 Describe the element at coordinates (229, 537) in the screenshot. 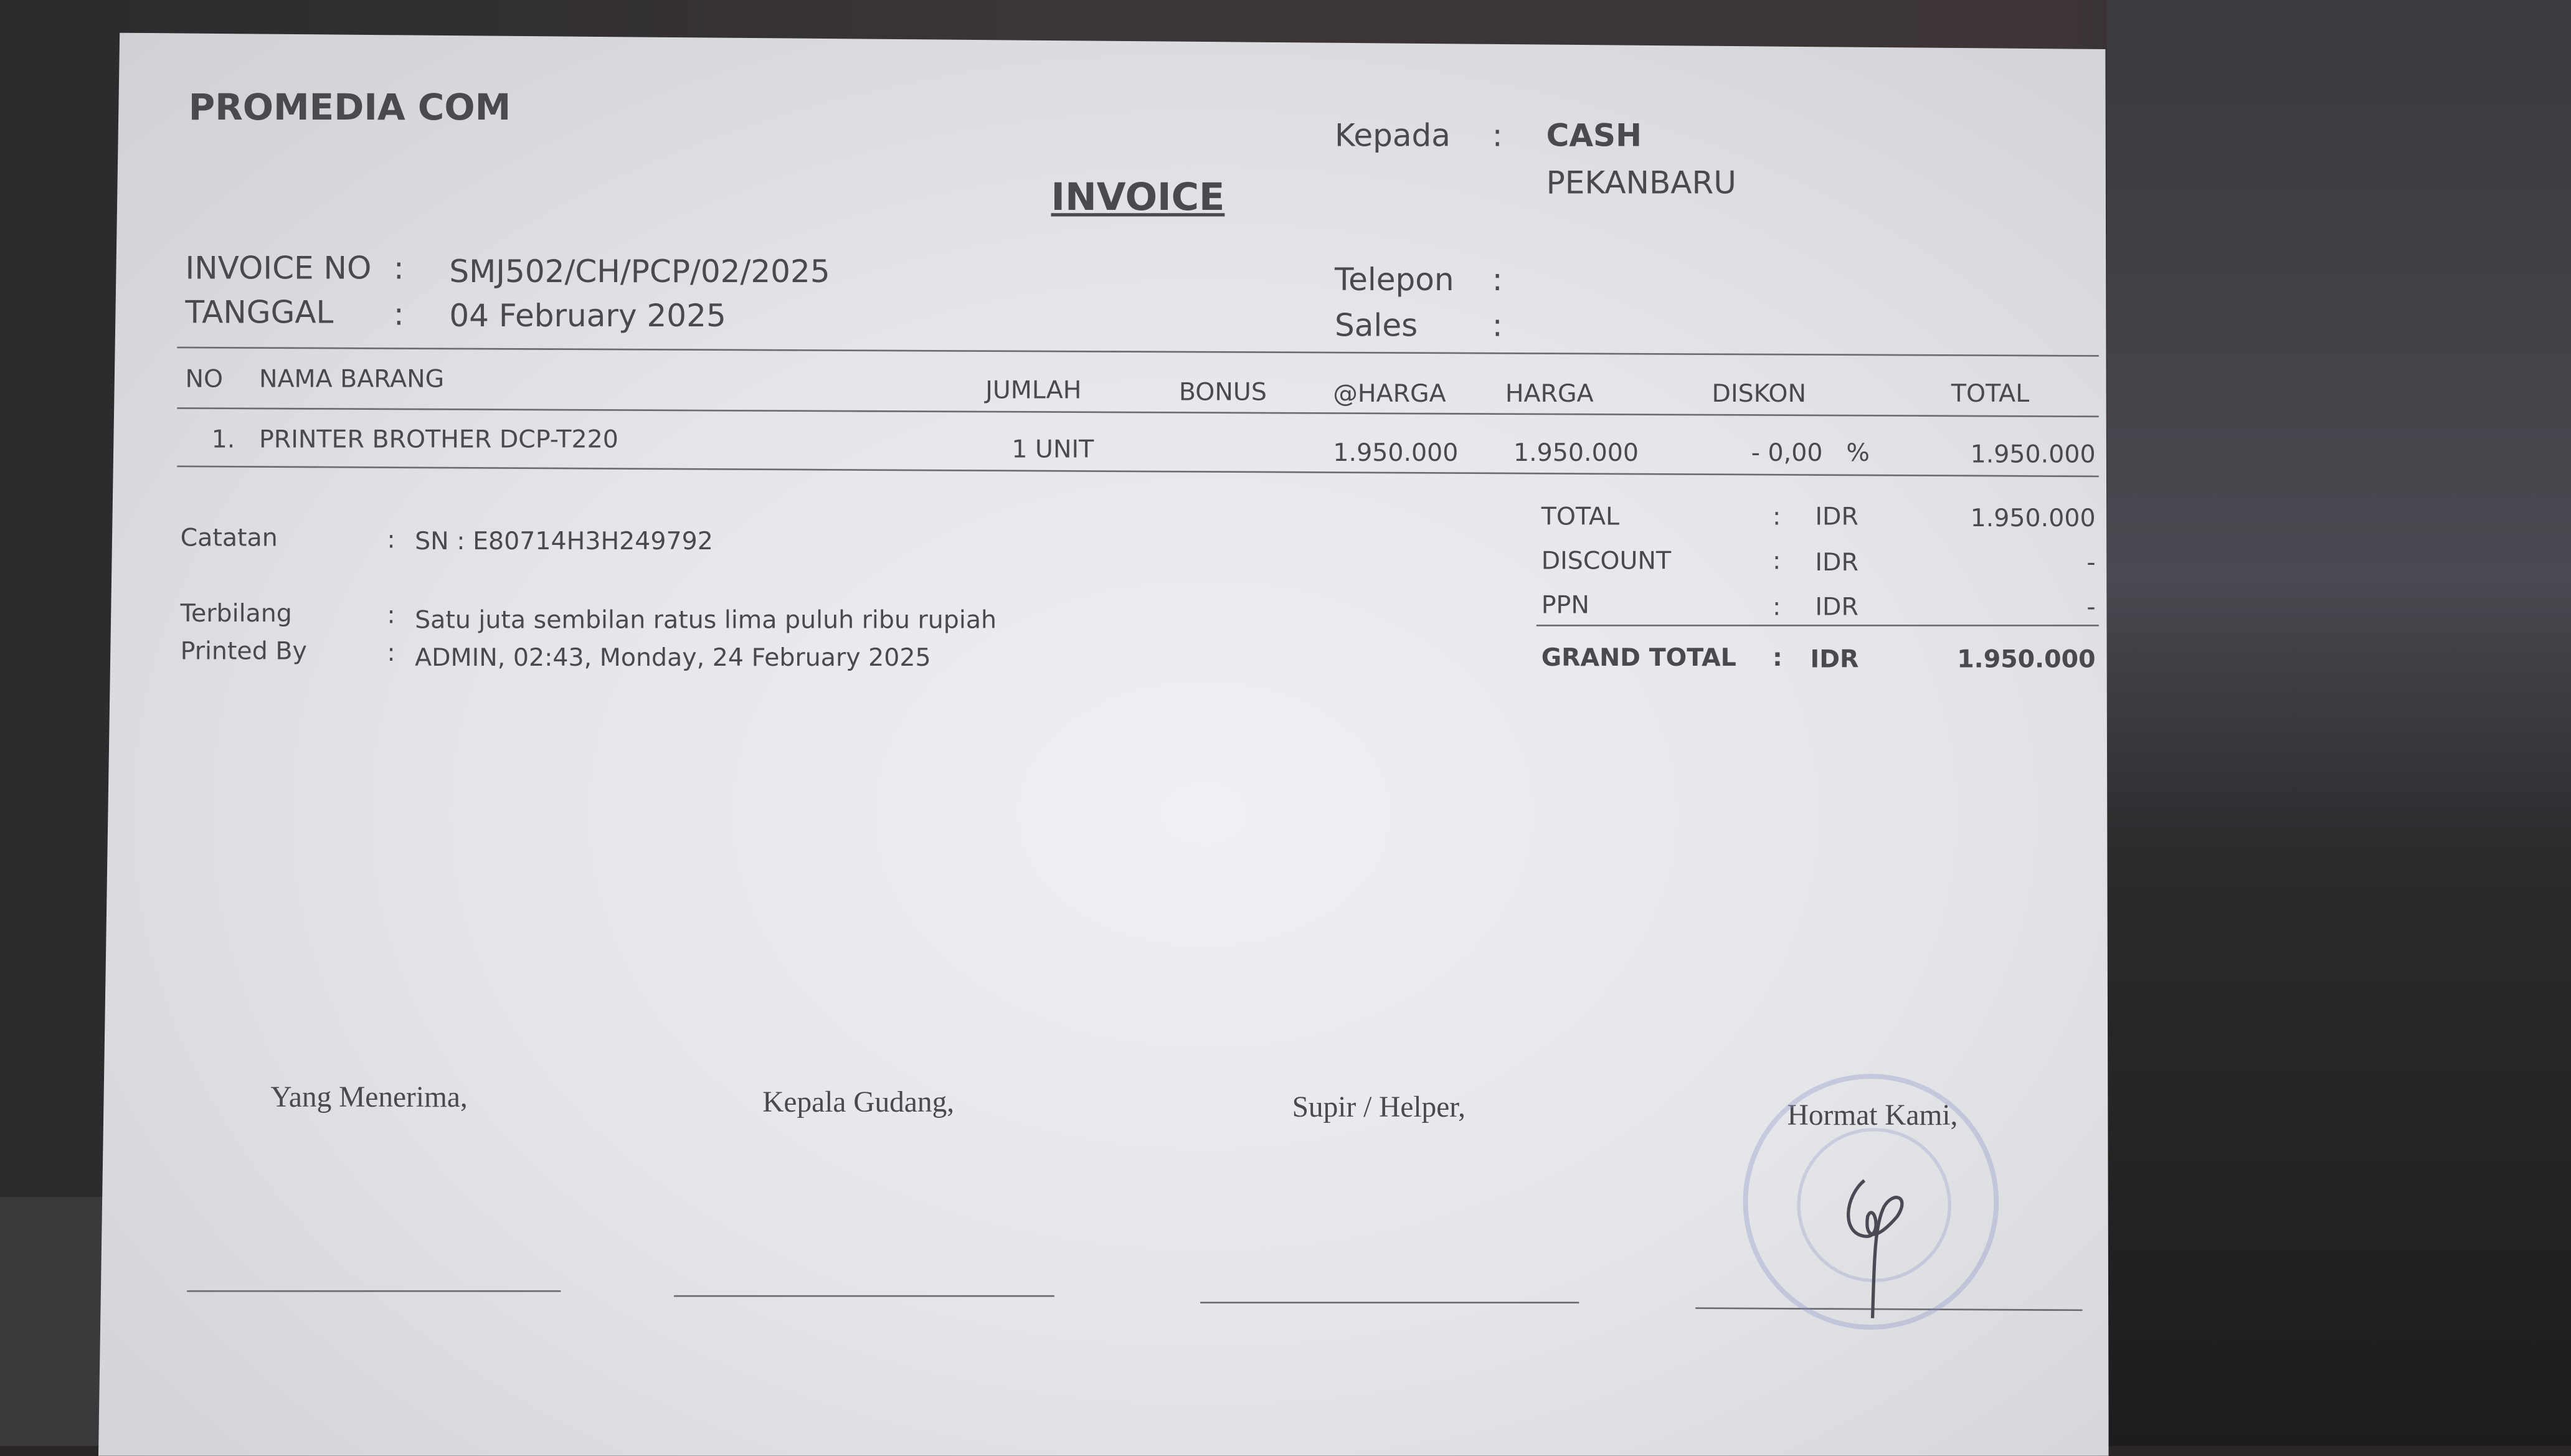

I see `note-label: Catatan` at that location.